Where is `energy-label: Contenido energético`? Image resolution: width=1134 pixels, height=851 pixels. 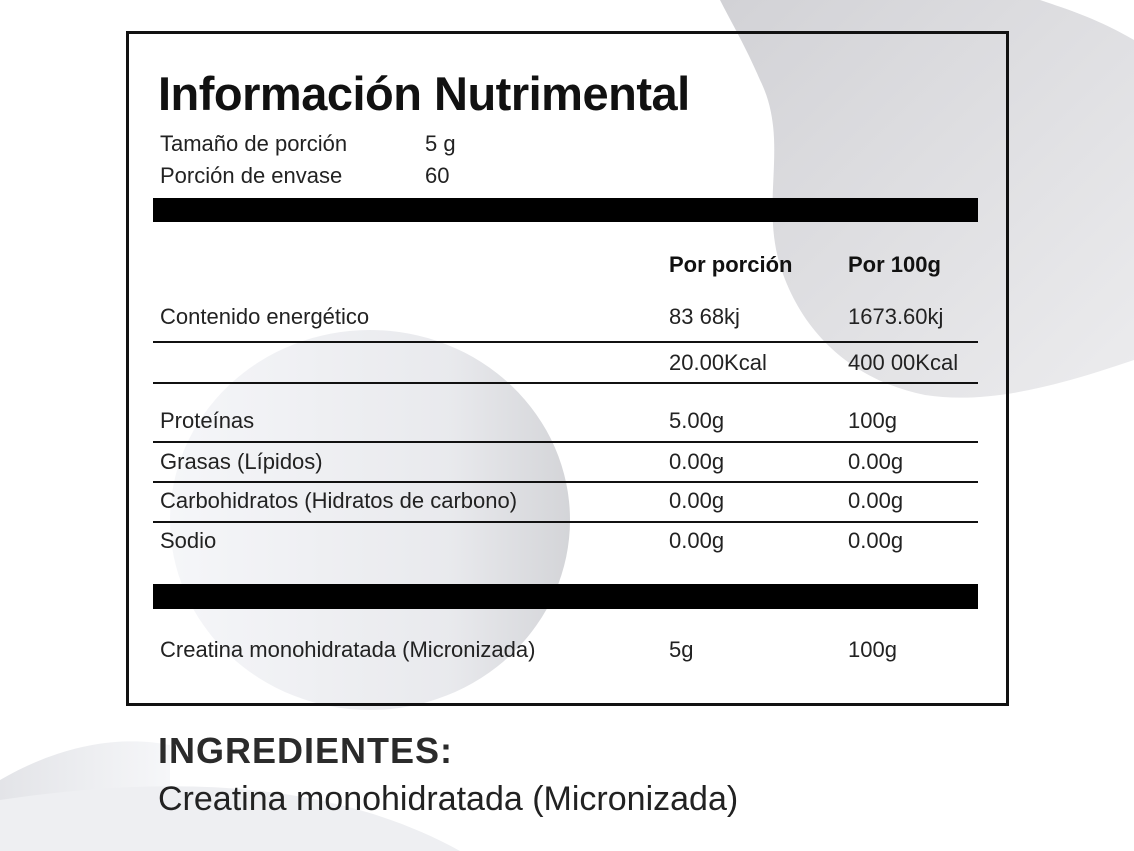 energy-label: Contenido energético is located at coordinates (265, 316).